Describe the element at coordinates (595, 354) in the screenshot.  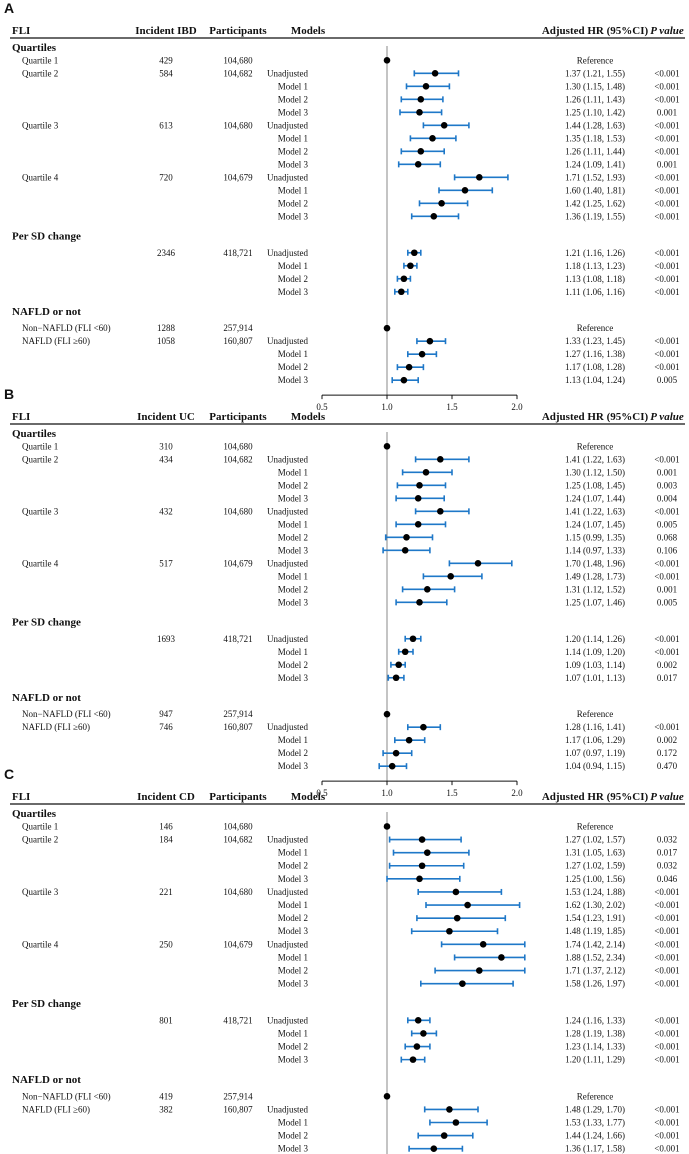
I see `row-hr-text: 1.27 (1.16, 1.38)` at that location.